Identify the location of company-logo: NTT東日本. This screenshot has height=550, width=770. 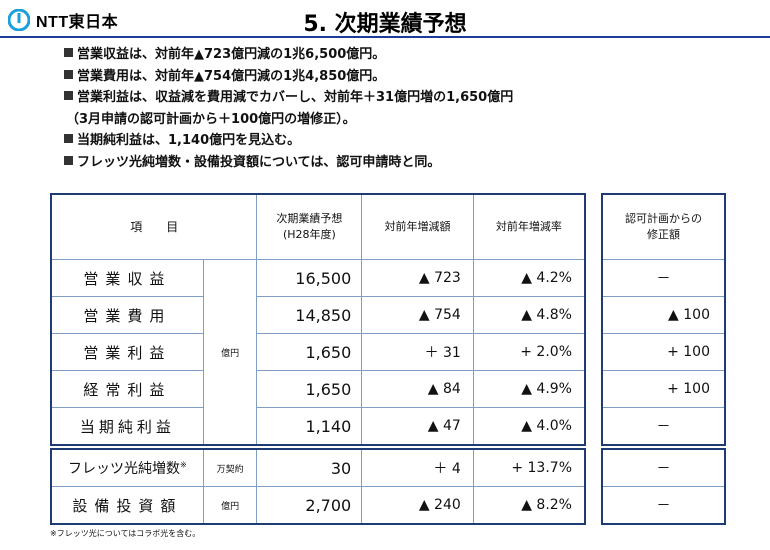
(63, 20).